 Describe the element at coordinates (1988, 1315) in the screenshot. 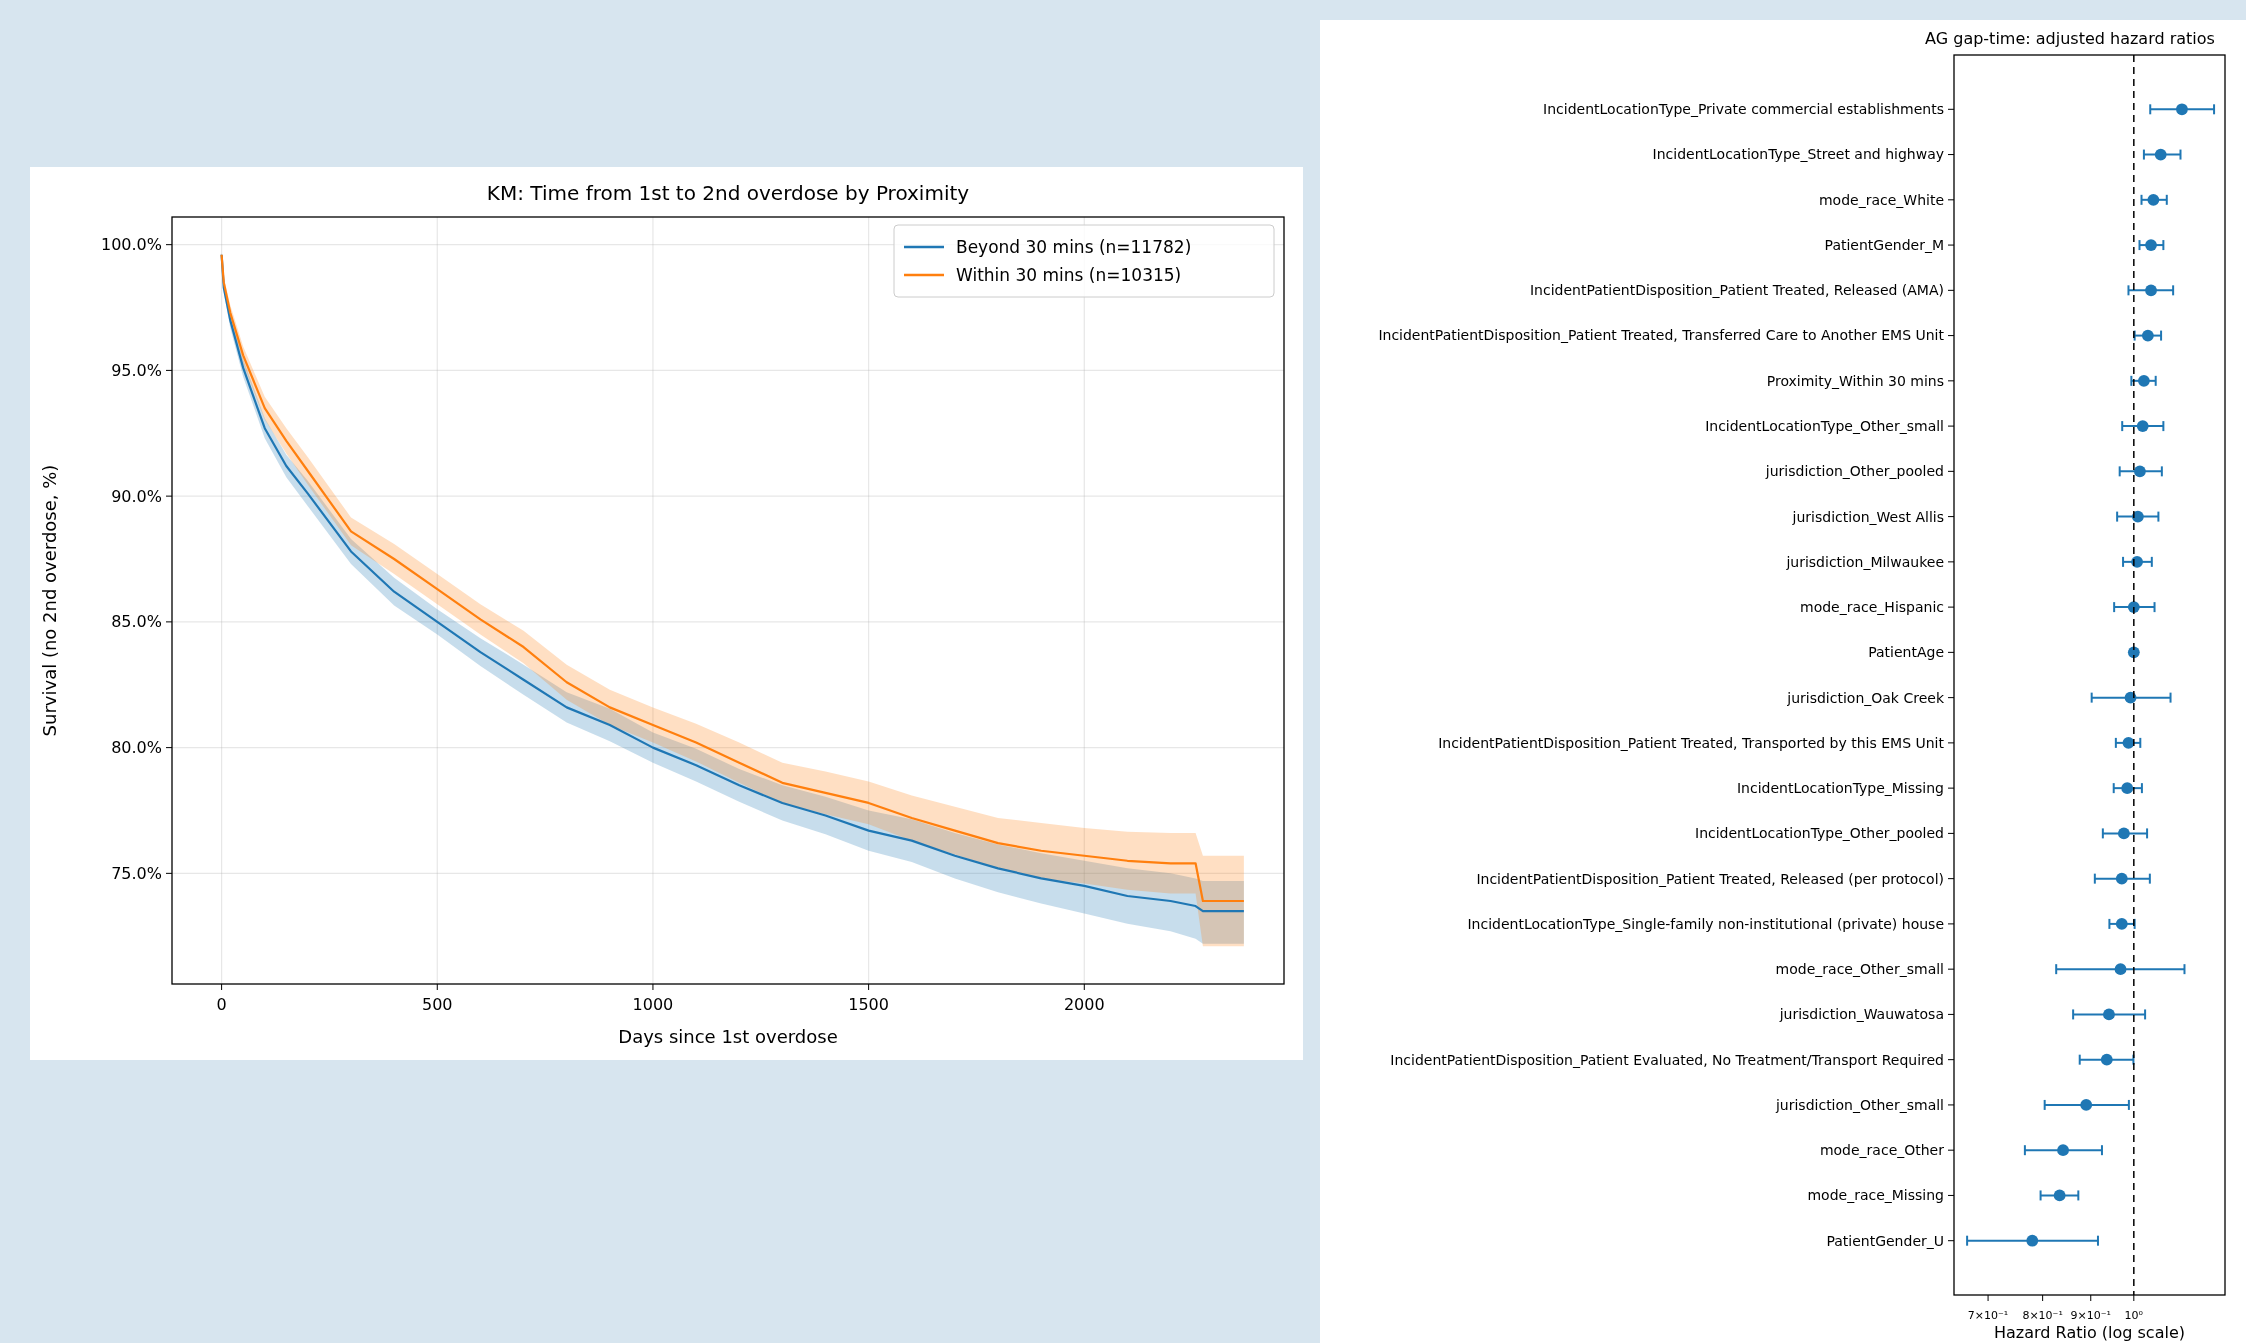

I see `x-tick-label: 7×10⁻¹` at that location.